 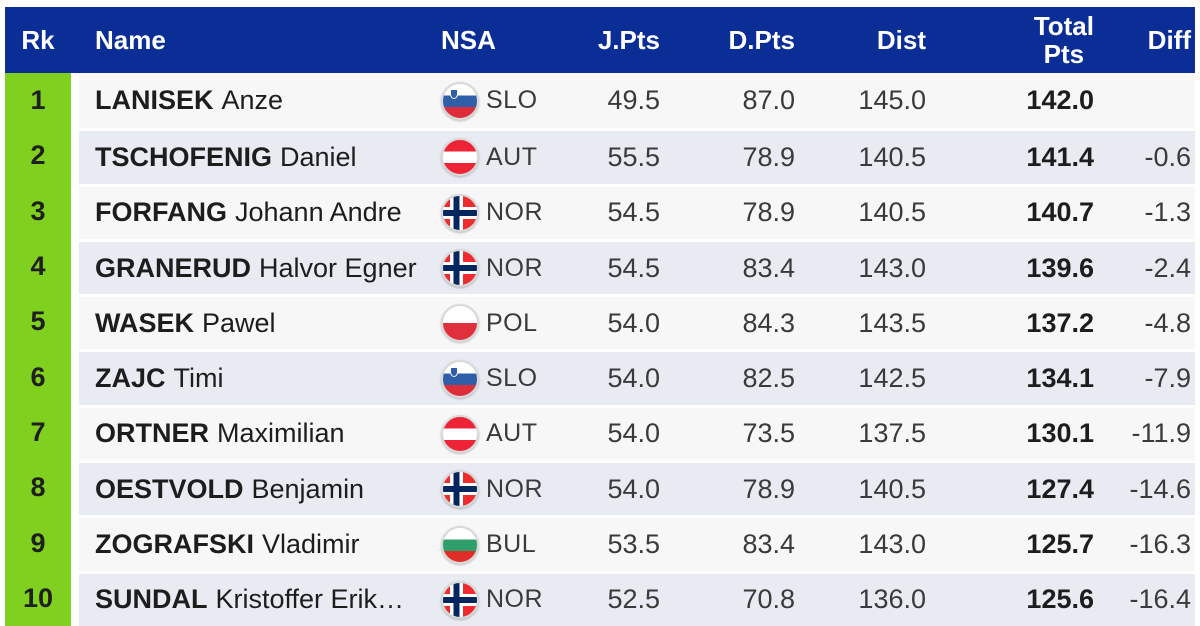 I want to click on rank-cell: 6, so click(x=38, y=376).